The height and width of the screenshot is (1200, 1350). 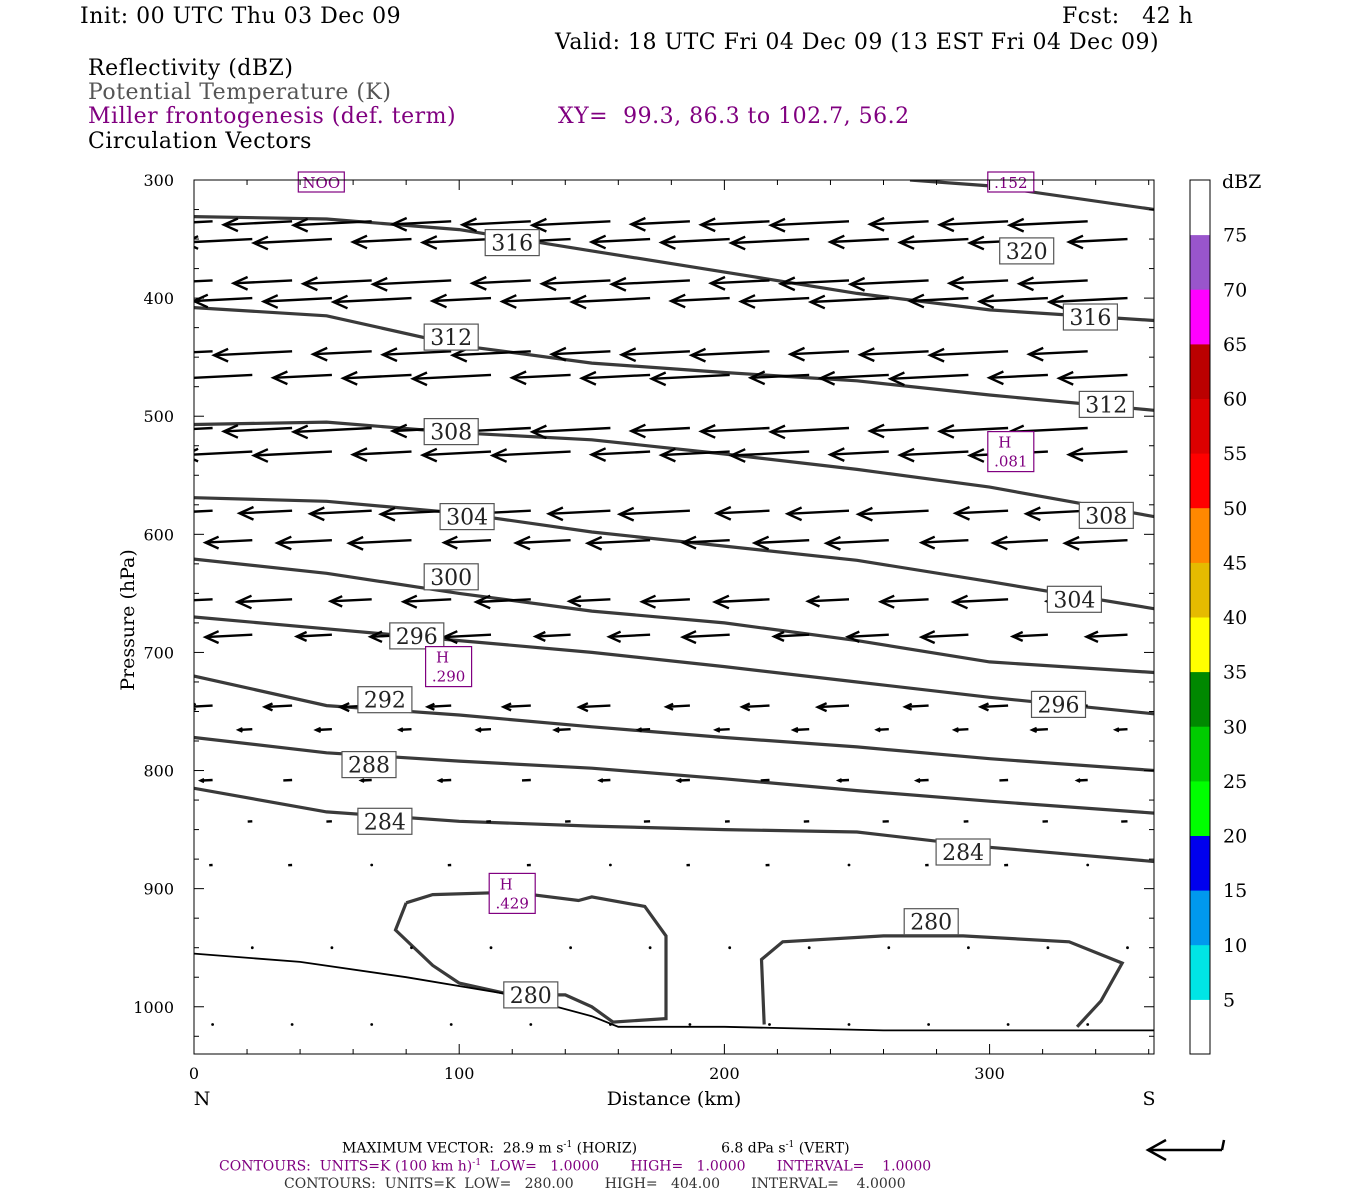 I want to click on isentrope-label-292: 292, so click(x=385, y=700).